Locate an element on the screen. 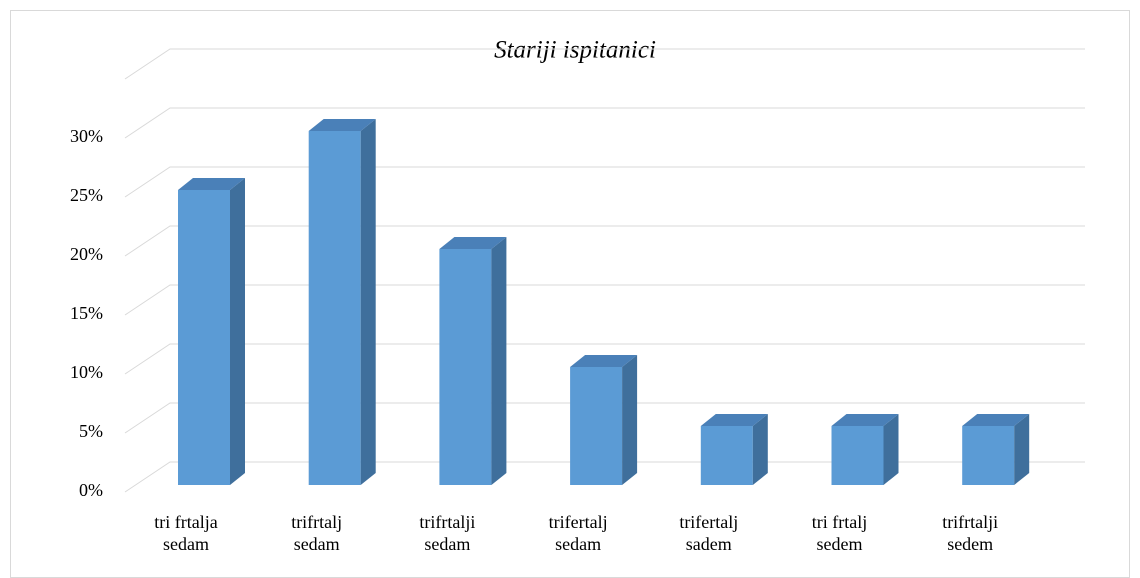 The height and width of the screenshot is (578, 1140). x-tick-label: trifrtalji sedam is located at coordinates (447, 533).